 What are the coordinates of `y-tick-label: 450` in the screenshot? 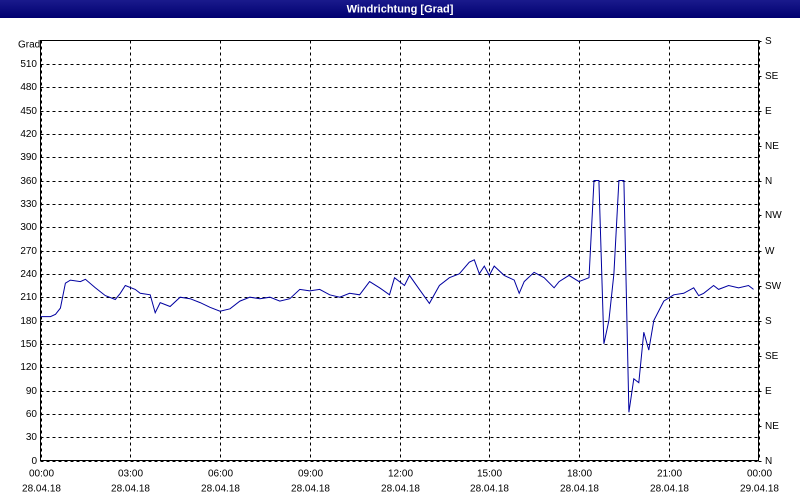 It's located at (28, 111).